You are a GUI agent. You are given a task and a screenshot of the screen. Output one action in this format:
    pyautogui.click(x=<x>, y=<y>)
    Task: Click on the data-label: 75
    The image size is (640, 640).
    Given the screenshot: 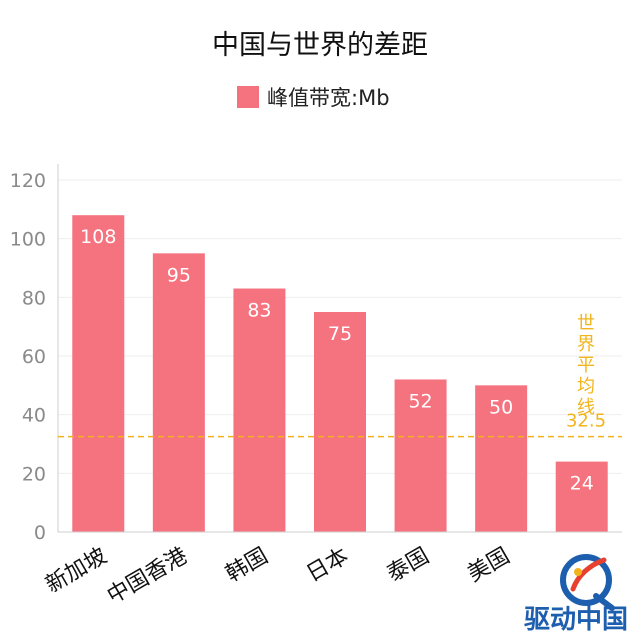 What is the action you would take?
    pyautogui.click(x=340, y=334)
    